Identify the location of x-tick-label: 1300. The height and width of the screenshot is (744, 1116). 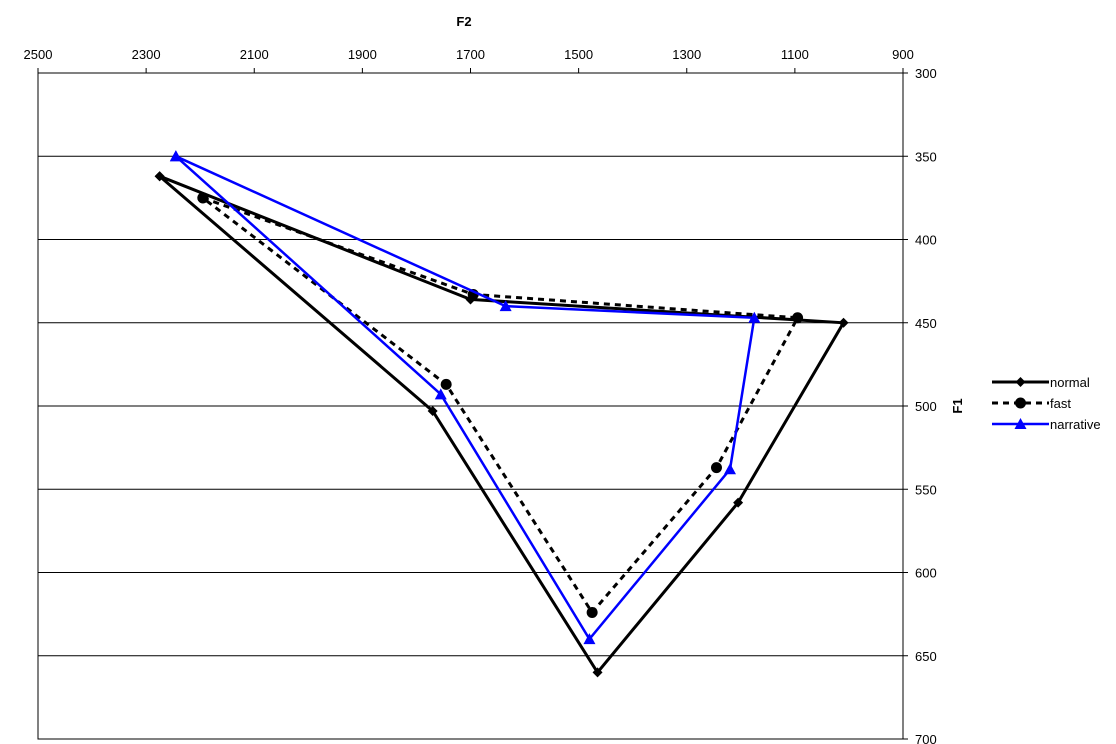
(686, 54).